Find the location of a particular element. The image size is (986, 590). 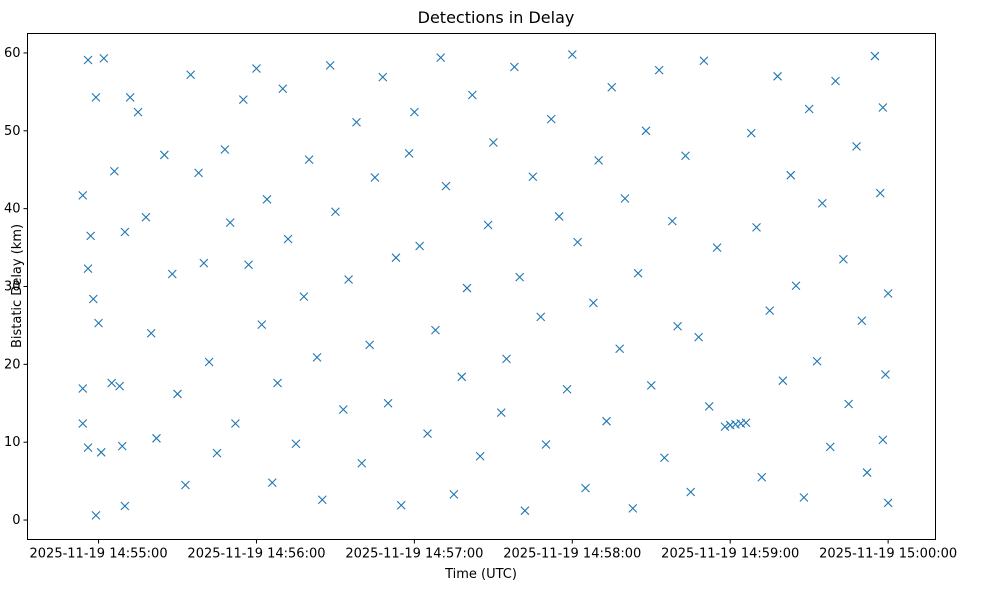

y-tick-label: 50 is located at coordinates (12, 131).